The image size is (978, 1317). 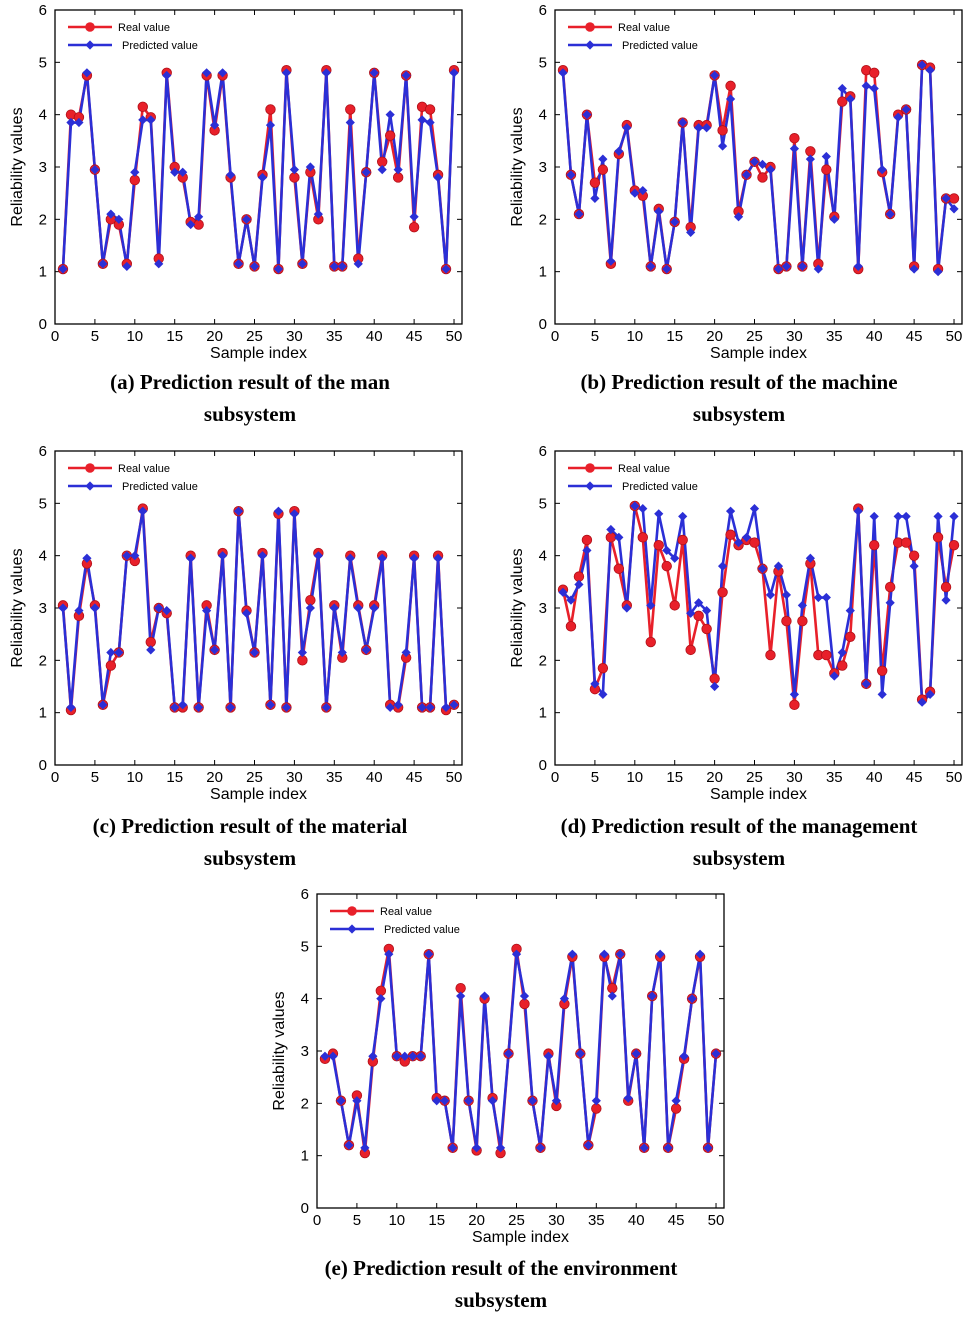 I want to click on x-tick-label: 40, so click(x=874, y=336).